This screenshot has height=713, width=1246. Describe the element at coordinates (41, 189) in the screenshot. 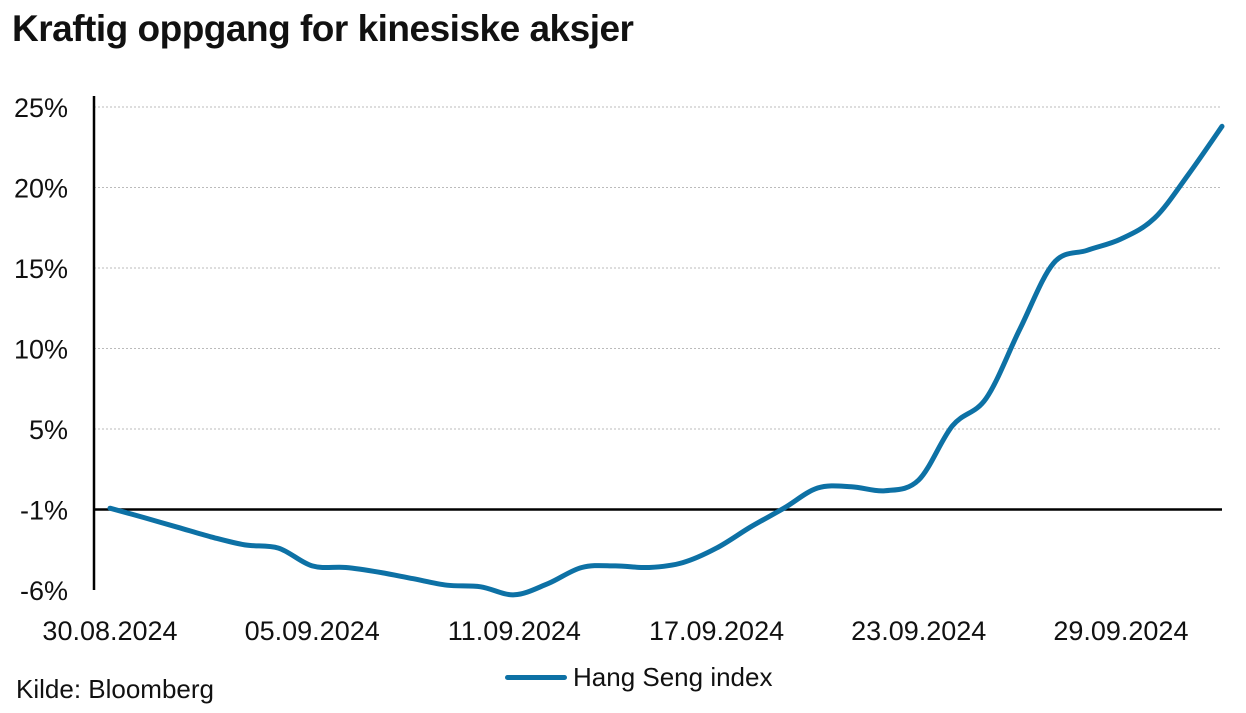

I see `y-tick-label: 20%` at that location.